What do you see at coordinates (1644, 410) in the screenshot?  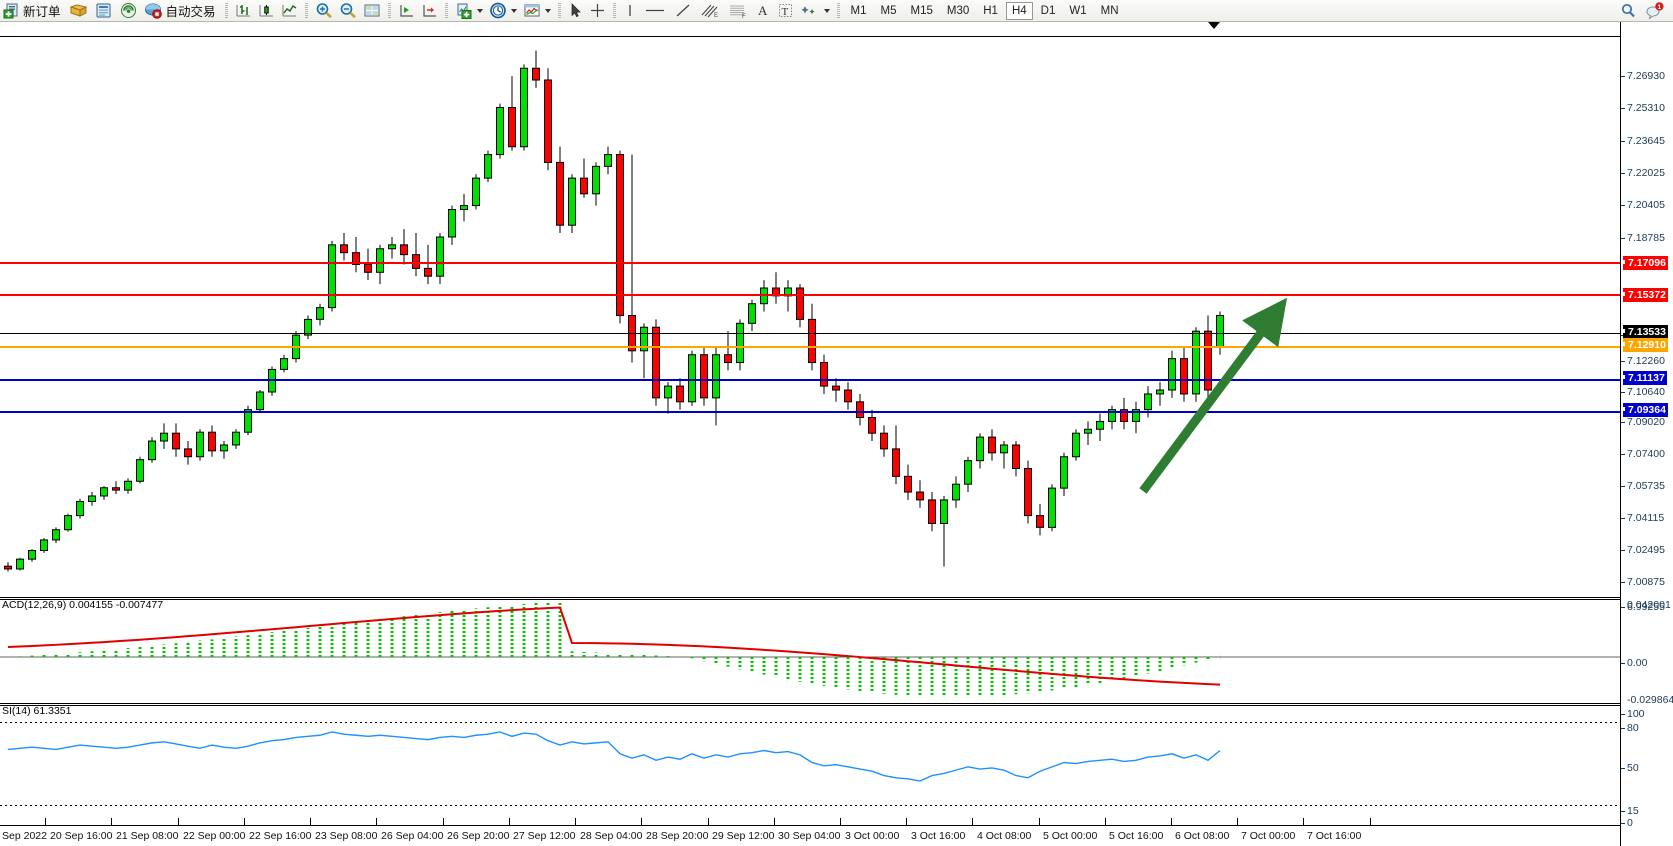 I see `price-level-badge: 7.09364` at bounding box center [1644, 410].